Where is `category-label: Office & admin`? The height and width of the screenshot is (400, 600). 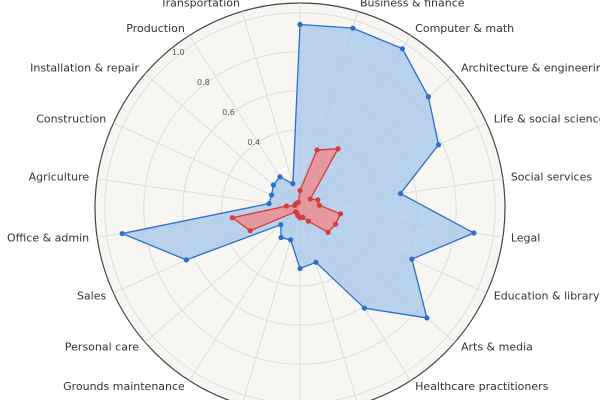 category-label: Office & admin is located at coordinates (48, 237).